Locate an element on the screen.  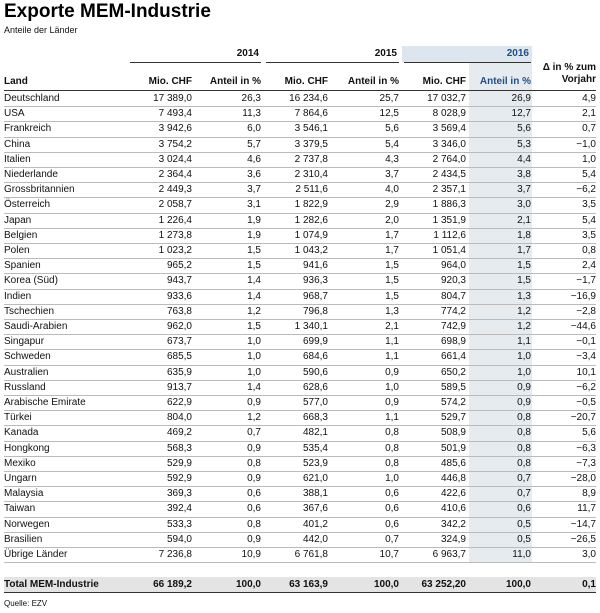
cell: 0,5 is located at coordinates (524, 539).